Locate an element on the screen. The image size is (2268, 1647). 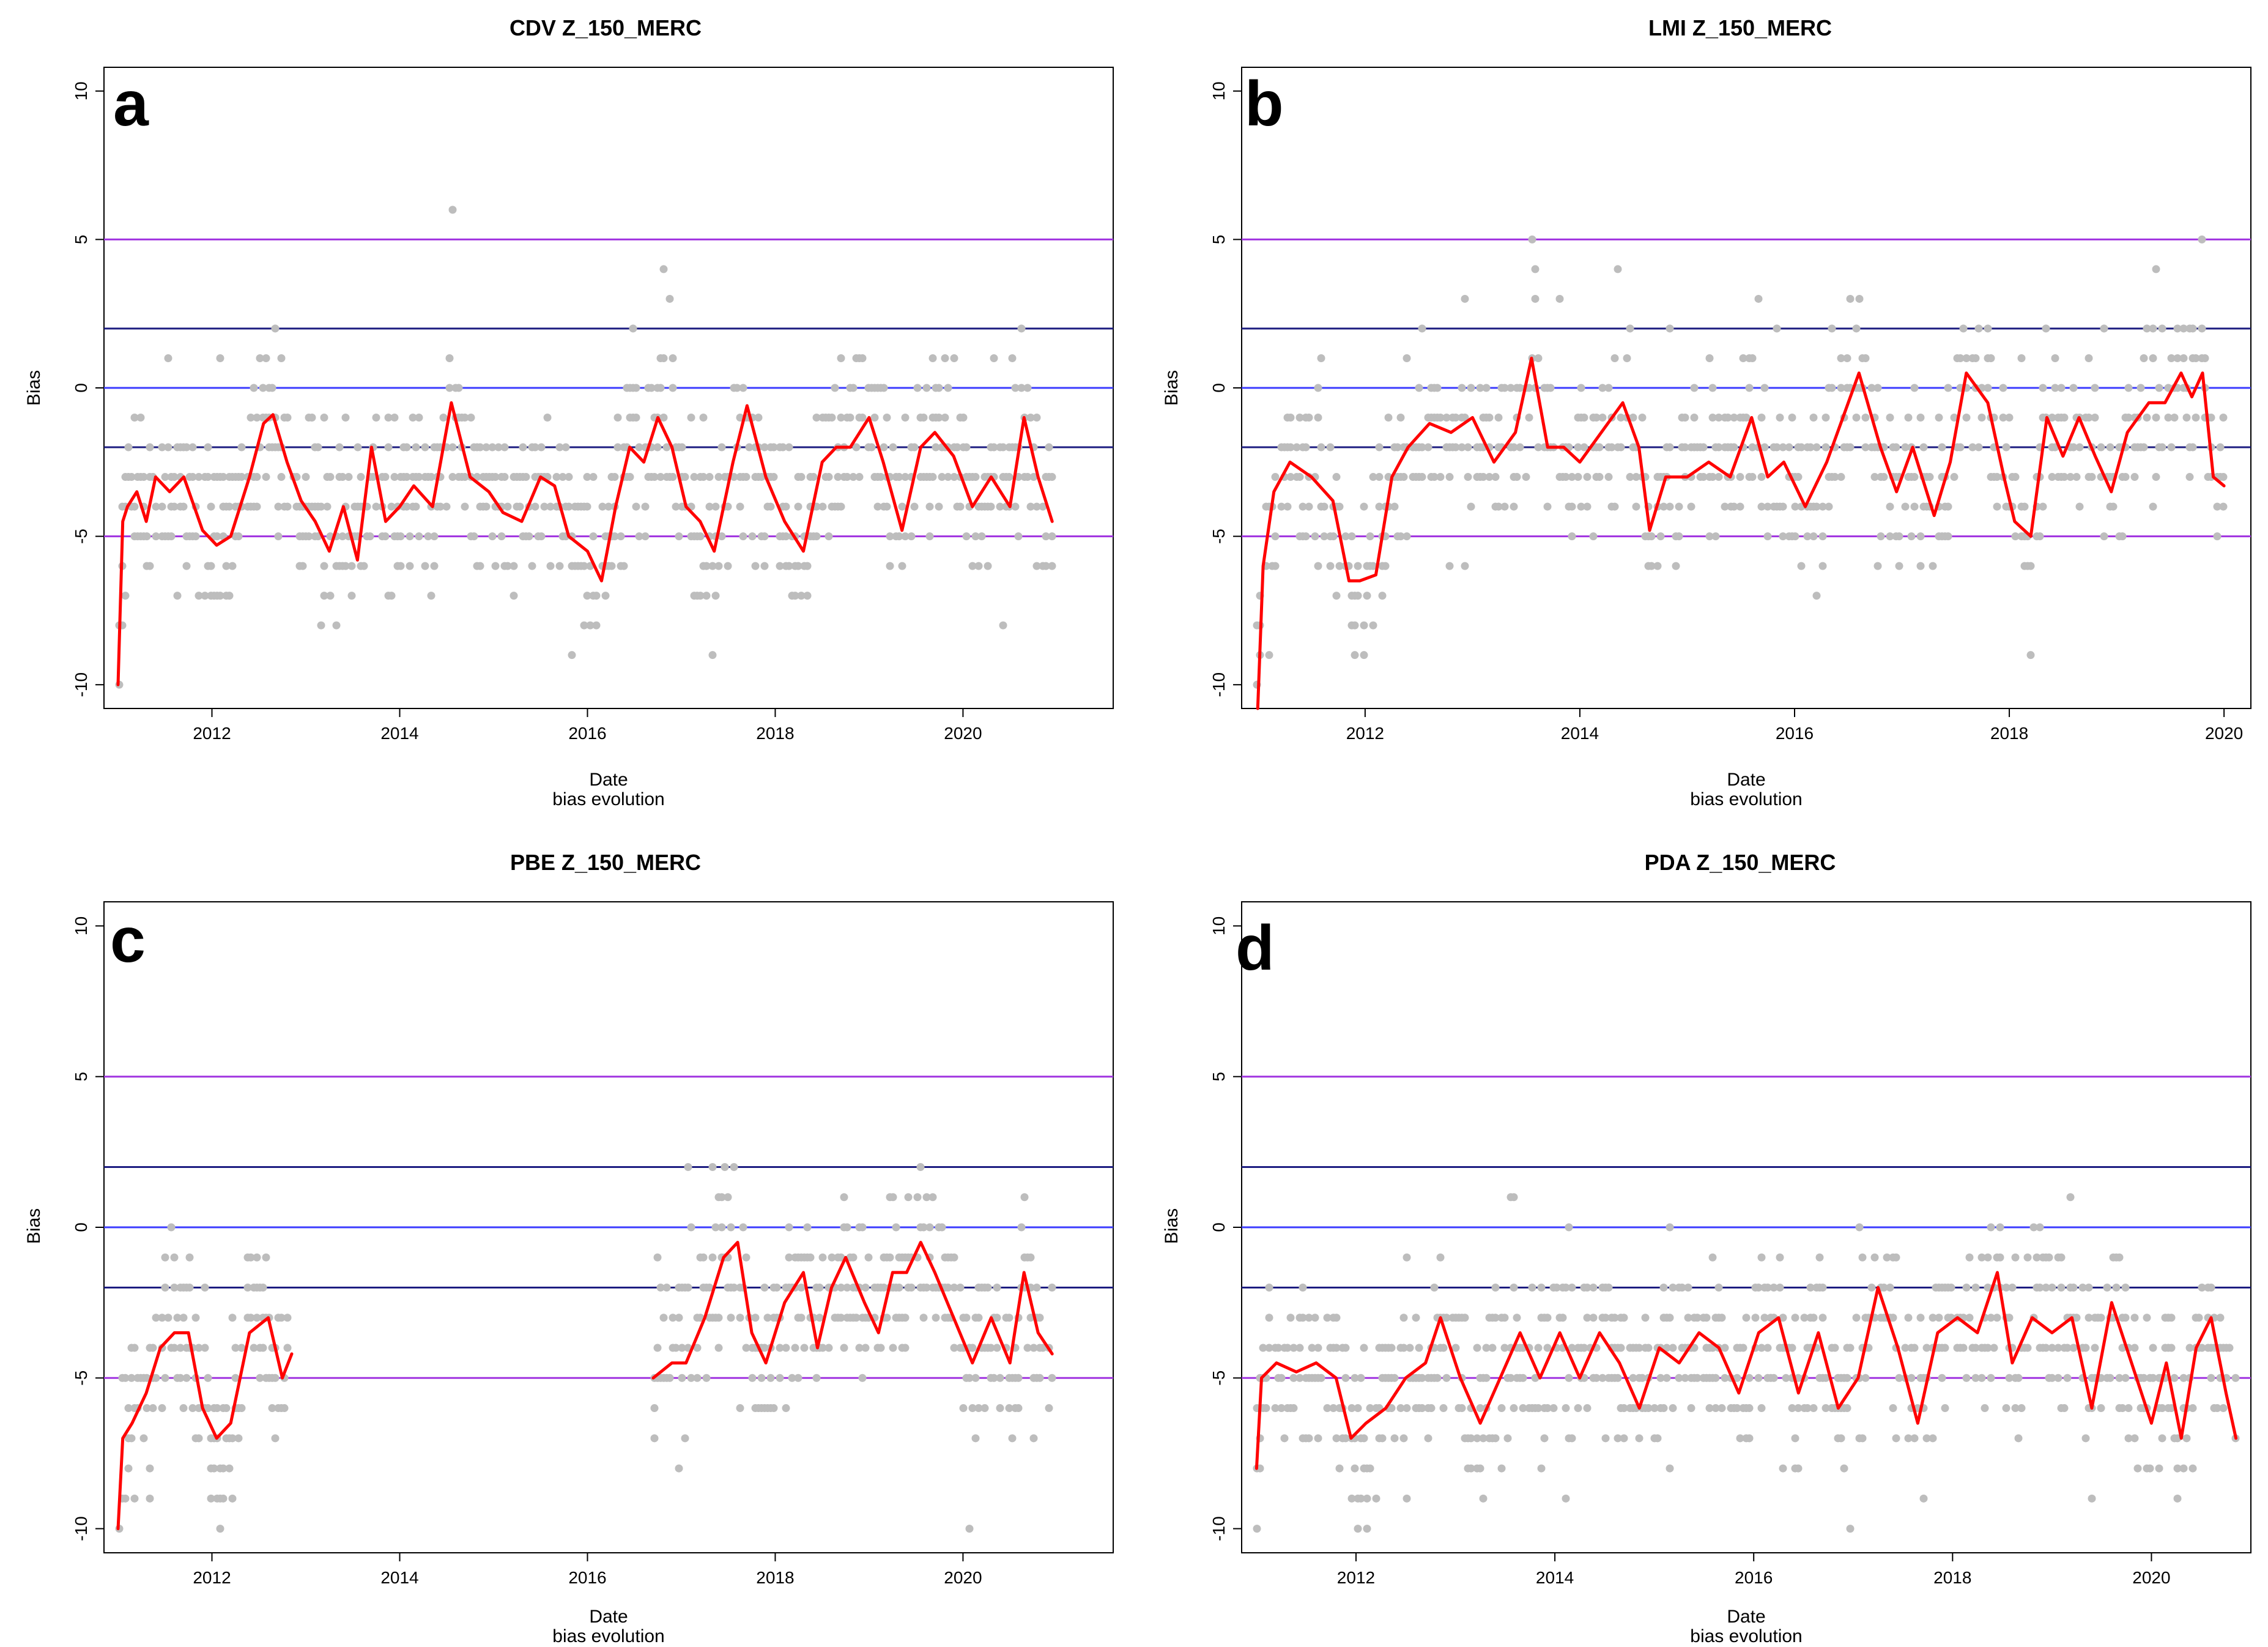
panel-b-y-tick-label: -5 is located at coordinates (1218, 537).